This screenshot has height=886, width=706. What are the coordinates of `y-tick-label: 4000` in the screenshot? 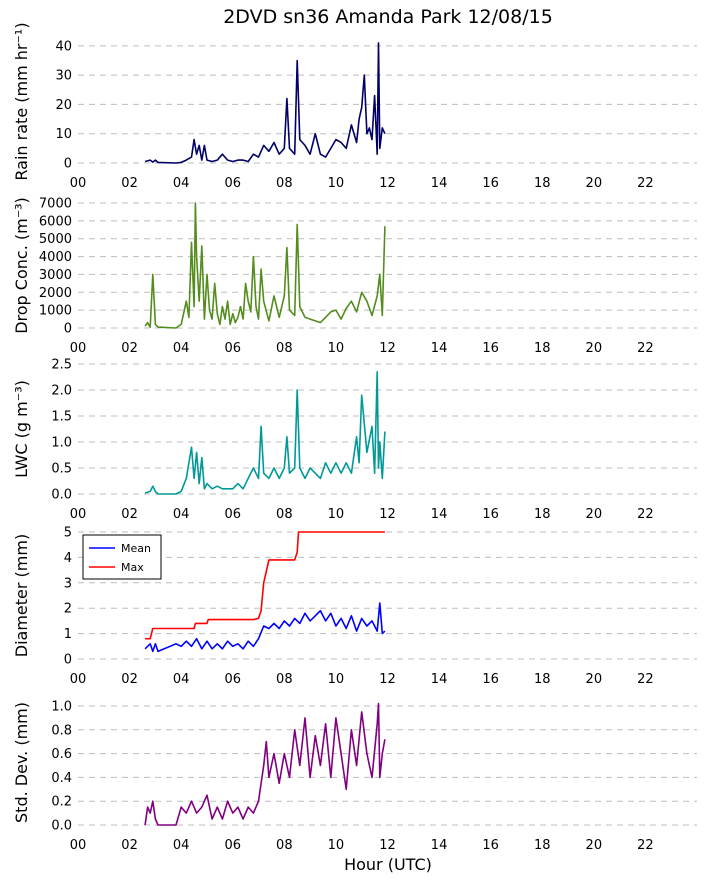 It's located at (55, 257).